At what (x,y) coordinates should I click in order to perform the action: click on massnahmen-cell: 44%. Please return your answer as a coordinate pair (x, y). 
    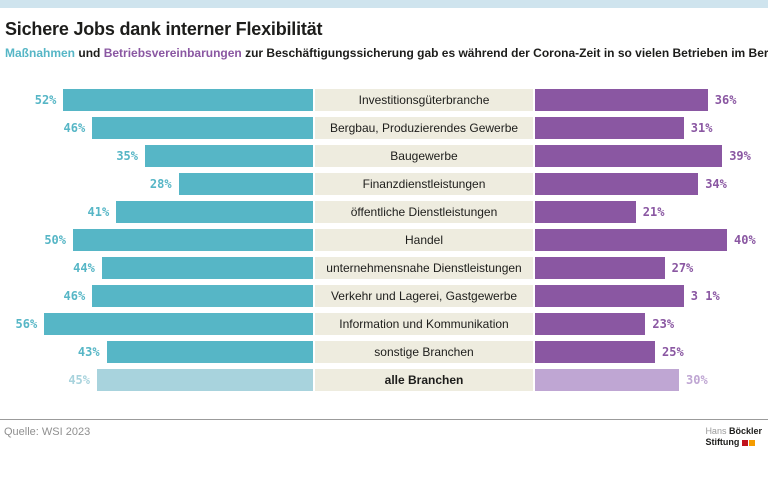
    Looking at the image, I should click on (157, 268).